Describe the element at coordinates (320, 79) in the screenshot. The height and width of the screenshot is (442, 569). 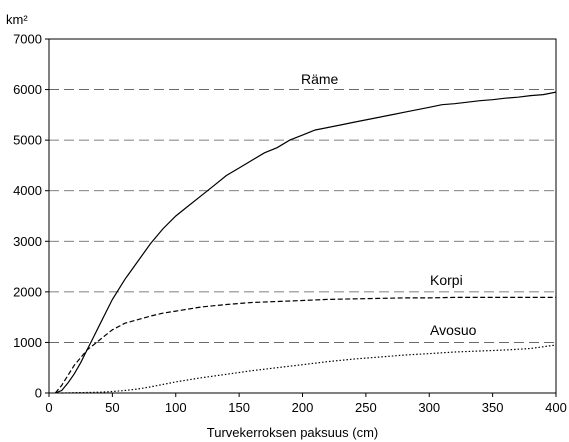
I see `series-label-r-me: Räme` at that location.